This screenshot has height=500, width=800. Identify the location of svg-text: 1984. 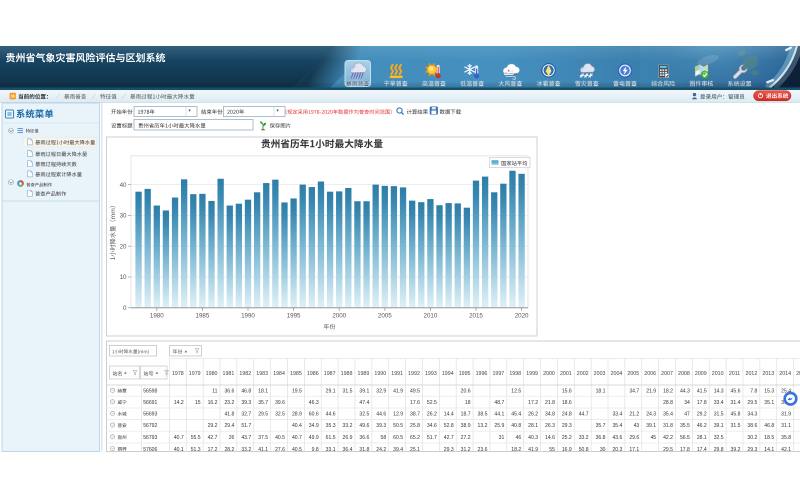
(279, 374).